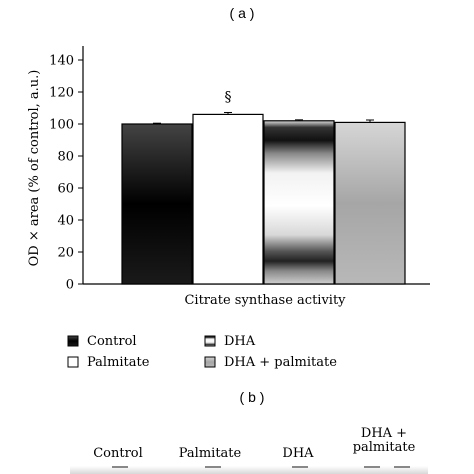 This screenshot has width=474, height=474. Describe the element at coordinates (242, 13) in the screenshot. I see `panel-a-label: ( a )` at that location.